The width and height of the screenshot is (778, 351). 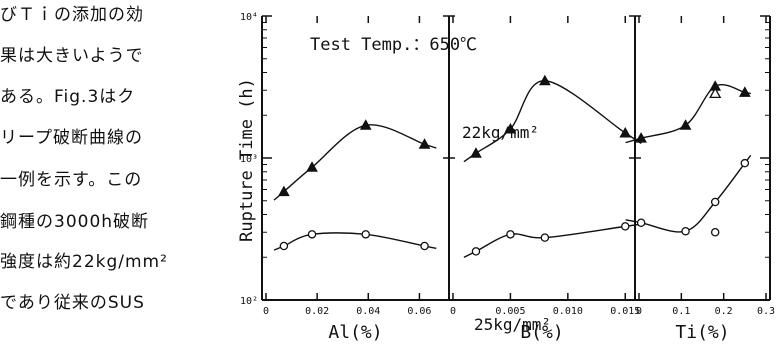 What do you see at coordinates (625, 311) in the screenshot?
I see `x-tick-label: 0.015` at bounding box center [625, 311].